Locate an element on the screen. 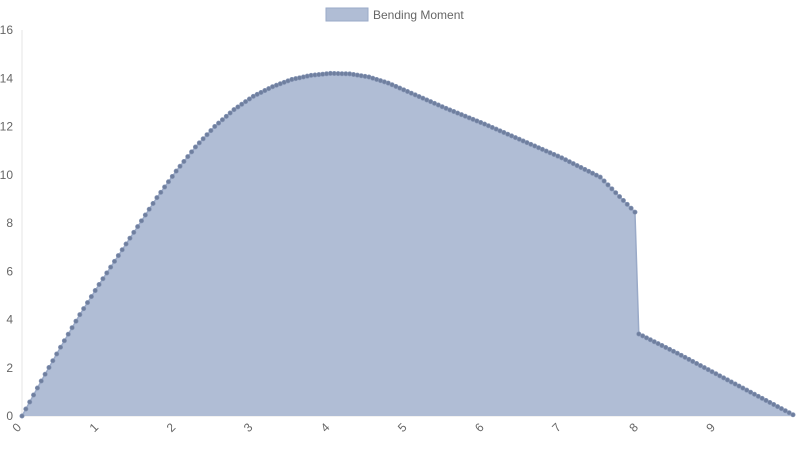  y-tick-label: 8 is located at coordinates (9, 223).